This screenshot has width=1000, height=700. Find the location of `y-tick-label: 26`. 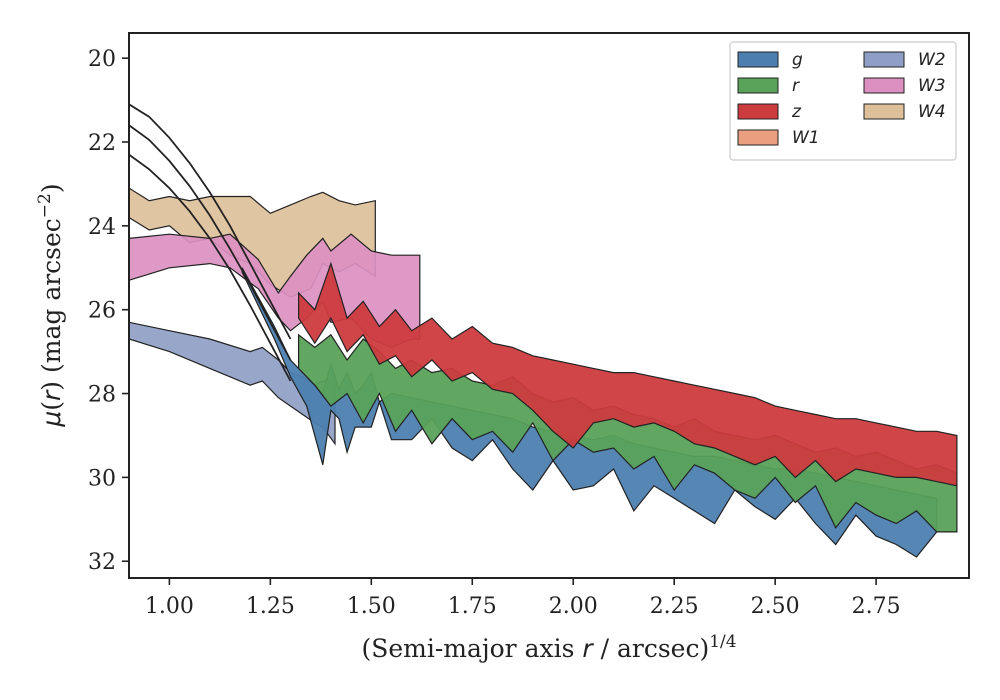

y-tick-label: 26 is located at coordinates (102, 311).